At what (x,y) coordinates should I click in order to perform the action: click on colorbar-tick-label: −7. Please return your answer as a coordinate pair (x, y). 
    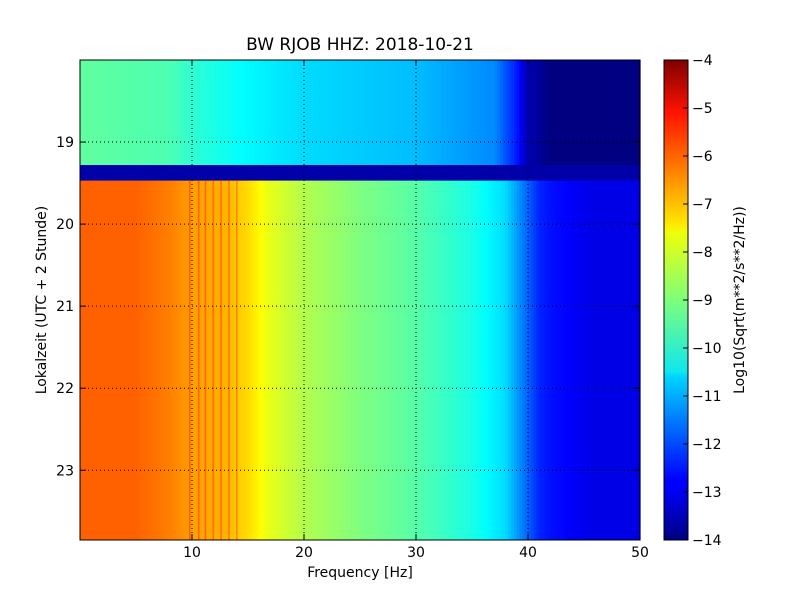
    Looking at the image, I should click on (702, 205).